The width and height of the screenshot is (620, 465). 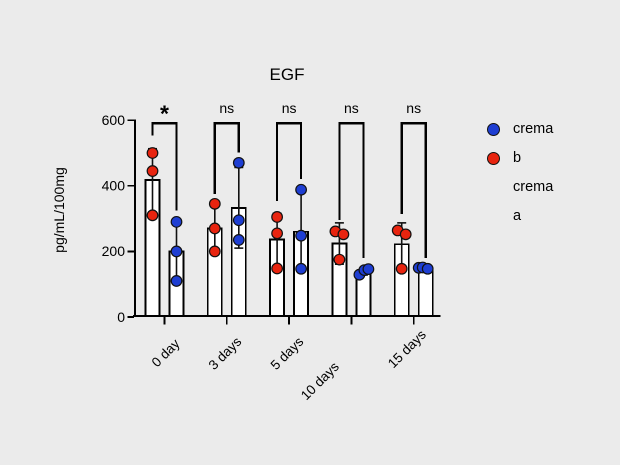 I want to click on y-tick-label: 600, so click(x=114, y=120).